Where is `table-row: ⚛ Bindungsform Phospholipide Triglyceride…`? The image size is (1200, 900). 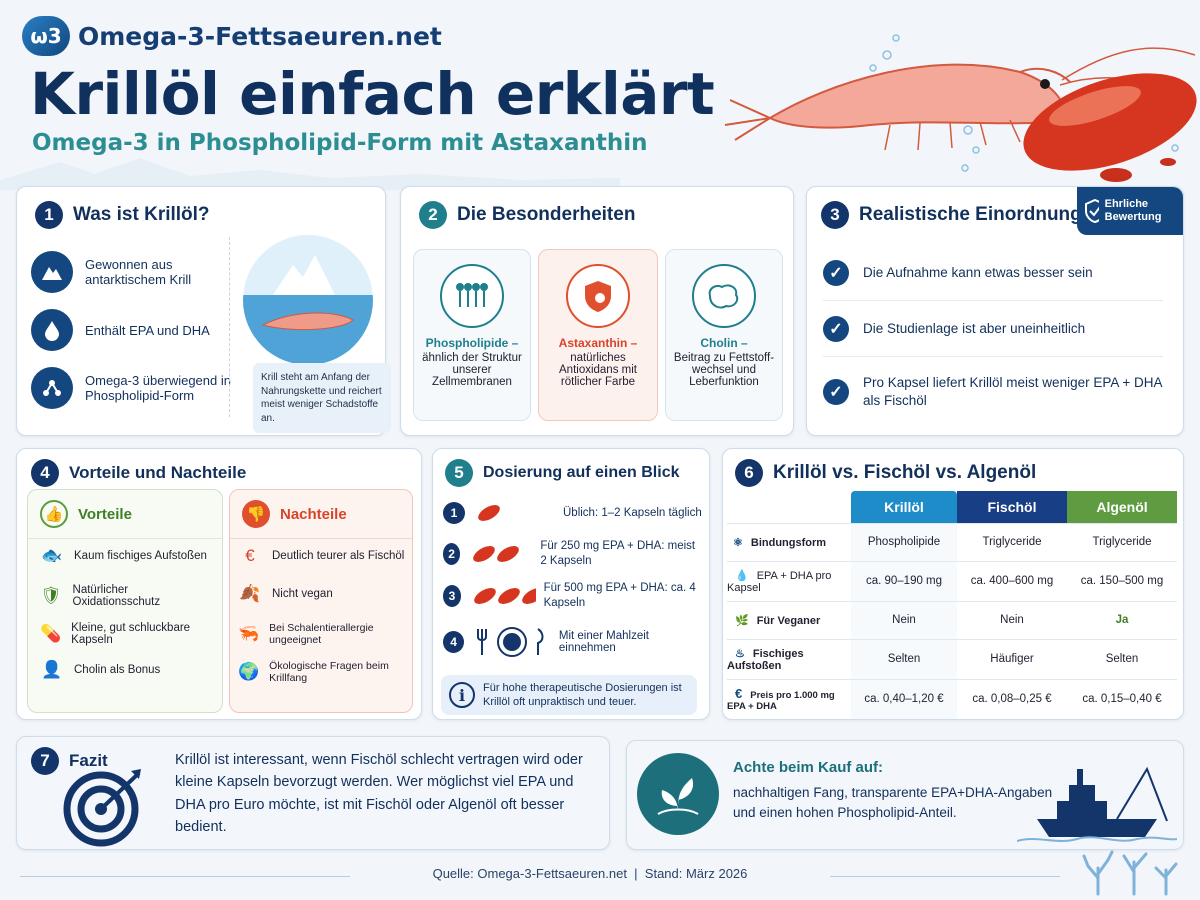
table-row: ⚛ Bindungsform Phospholipide Triglyceride… is located at coordinates (952, 542).